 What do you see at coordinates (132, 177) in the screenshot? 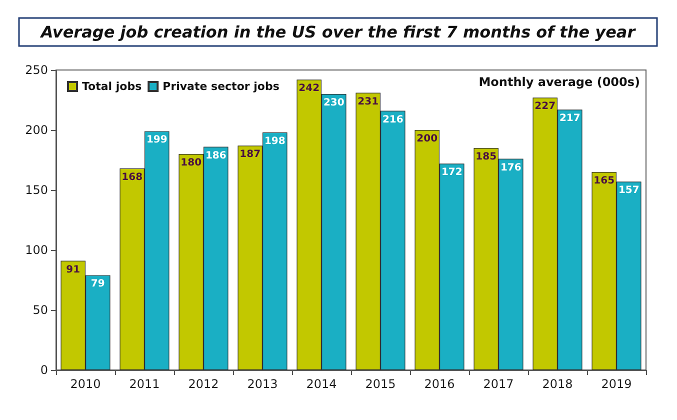
I see `data-label: 168` at bounding box center [132, 177].